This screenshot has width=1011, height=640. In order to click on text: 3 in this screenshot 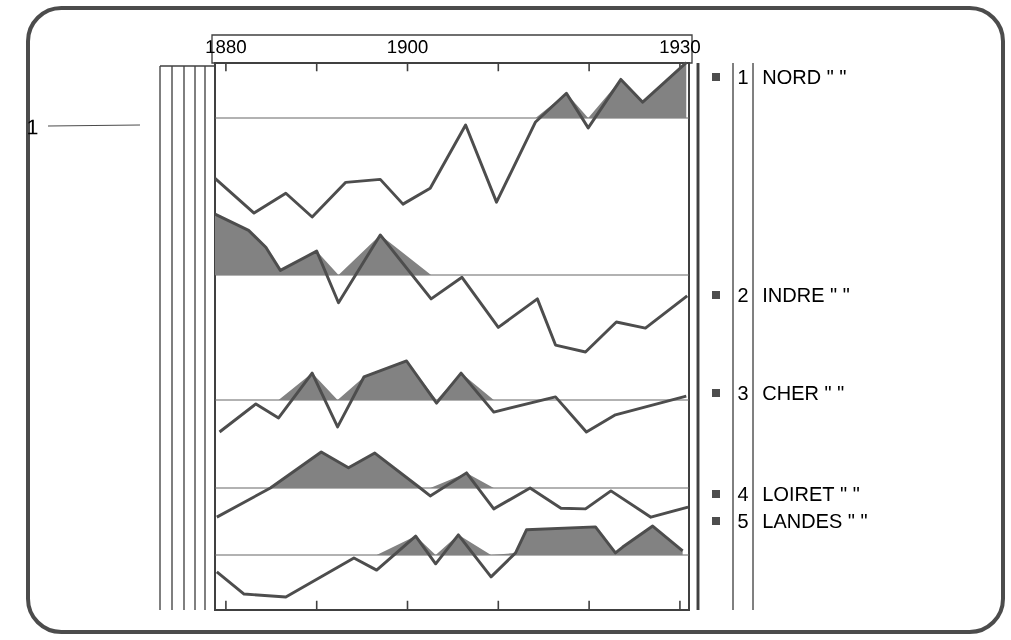, I will do `click(743, 393)`.